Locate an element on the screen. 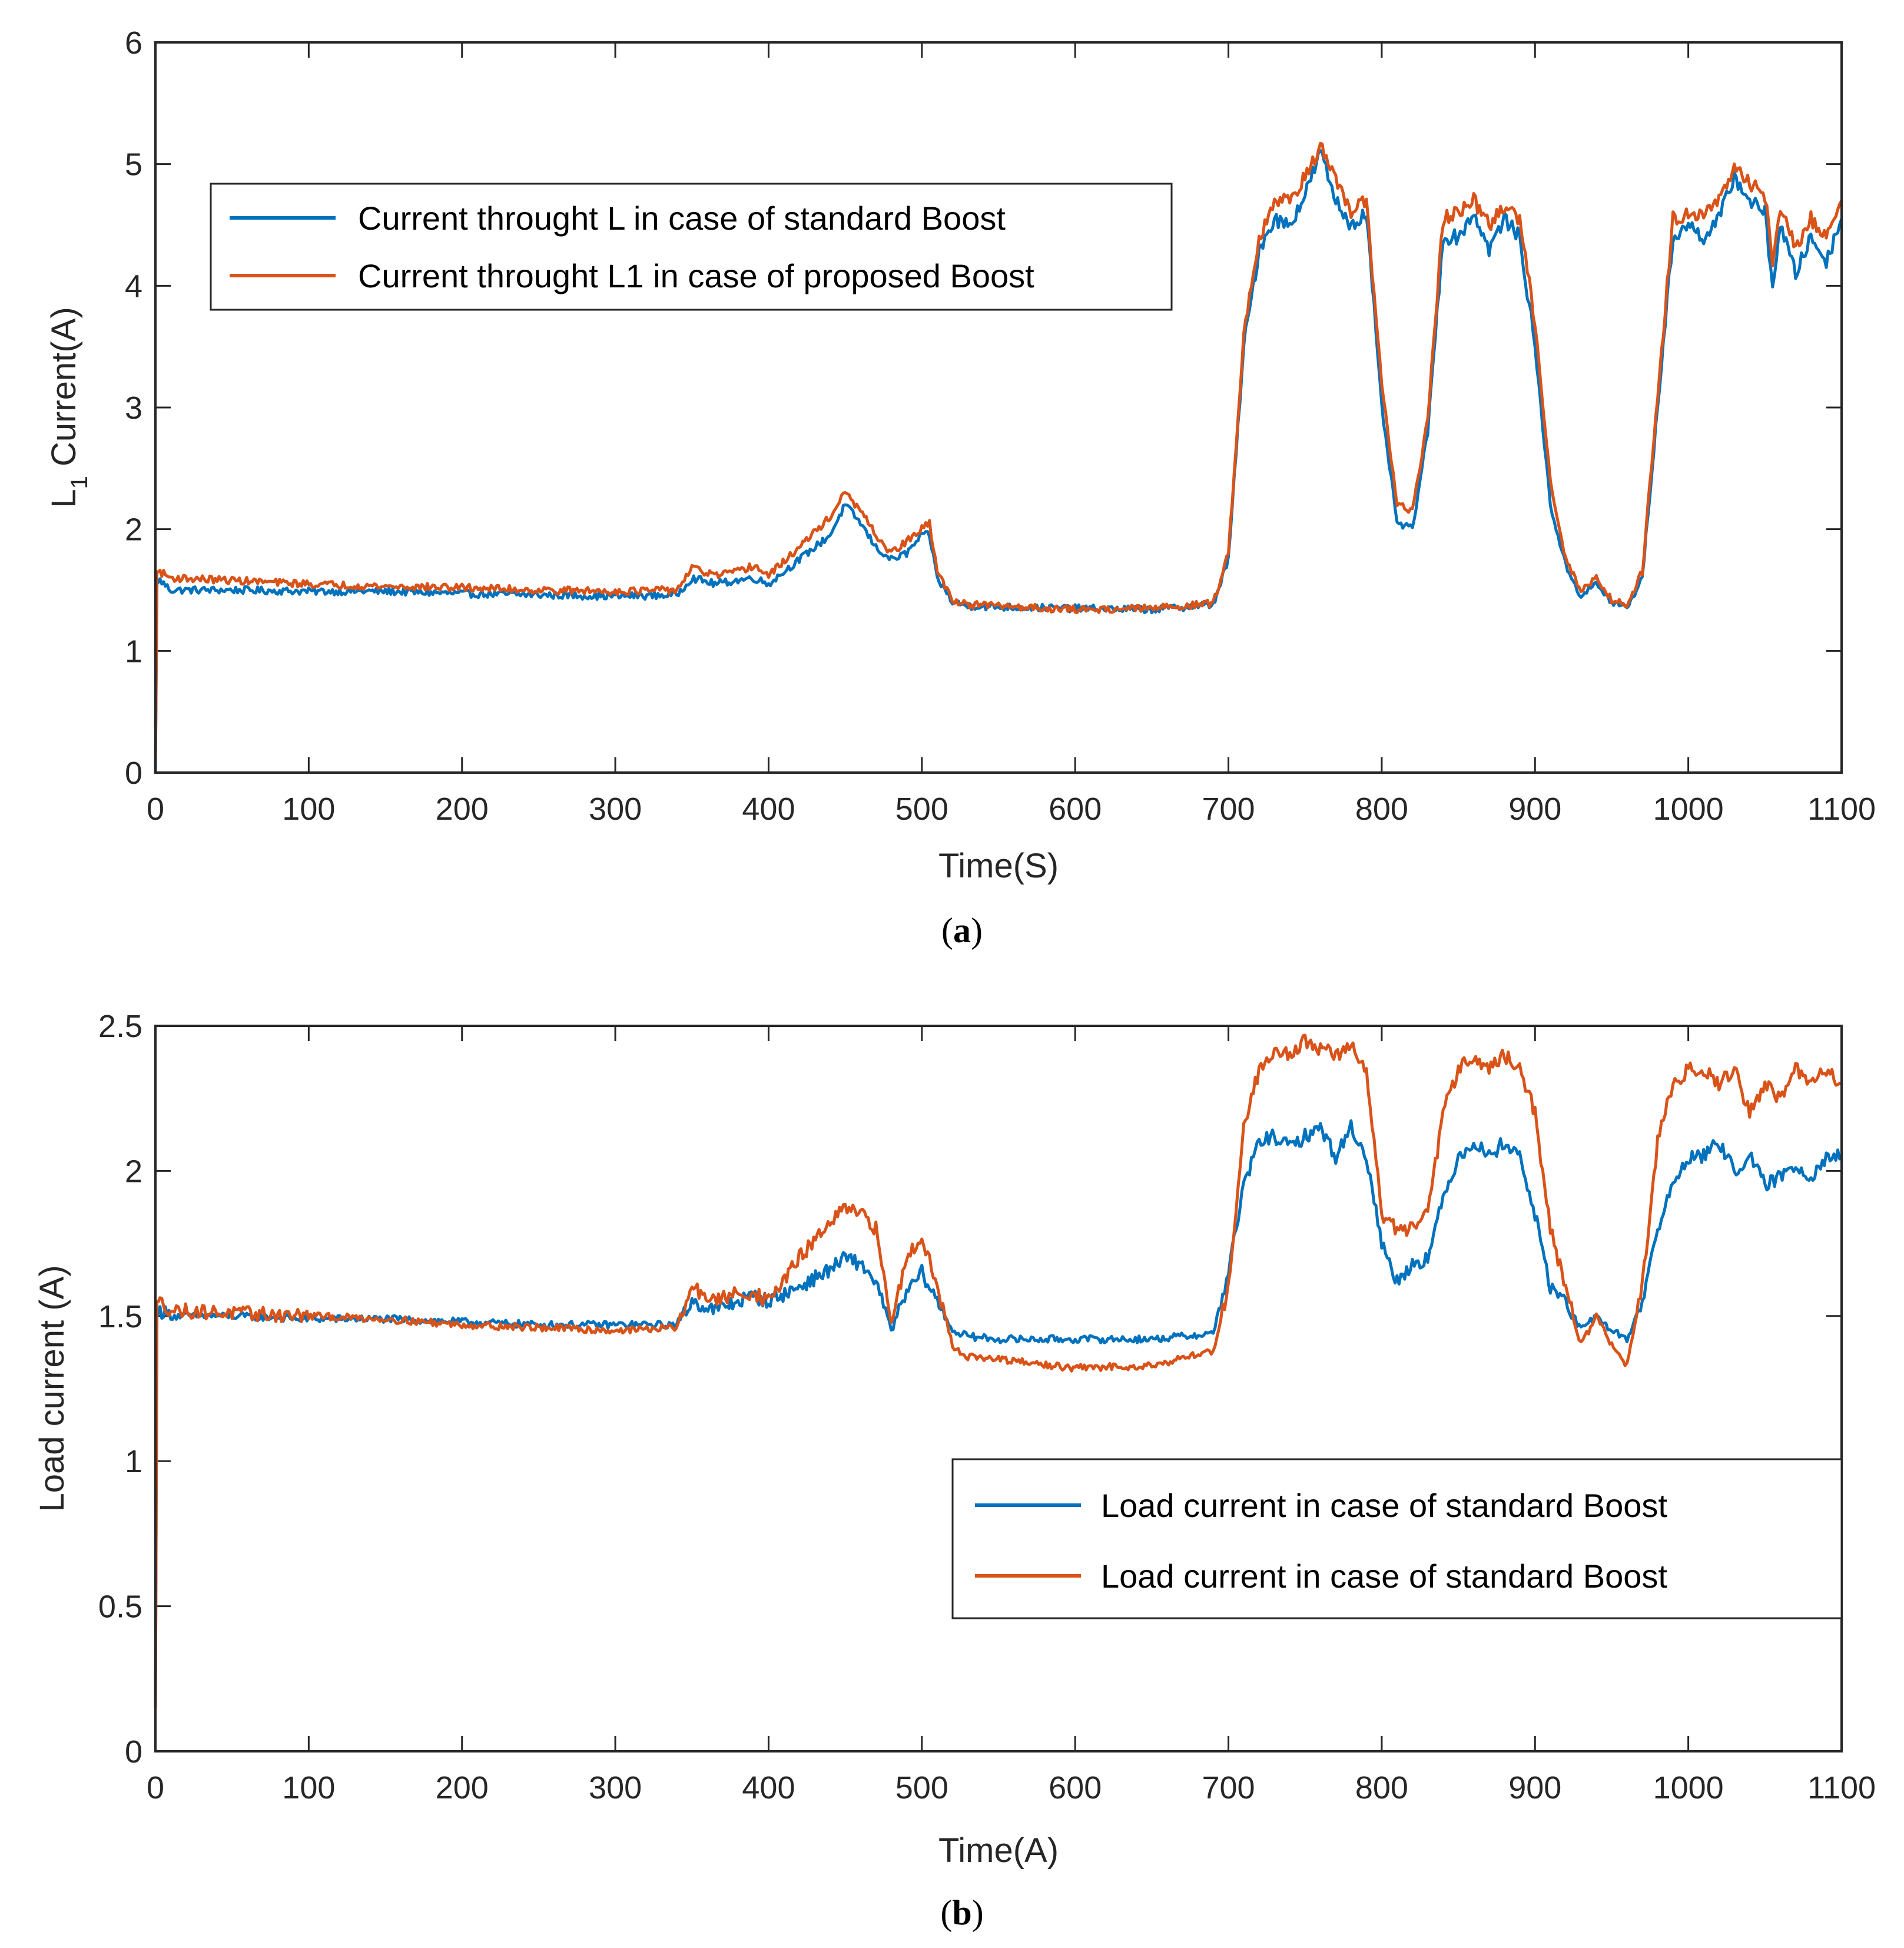 Image resolution: width=1904 pixels, height=1948 pixels. y-tick-label: 1.5 is located at coordinates (120, 1316).